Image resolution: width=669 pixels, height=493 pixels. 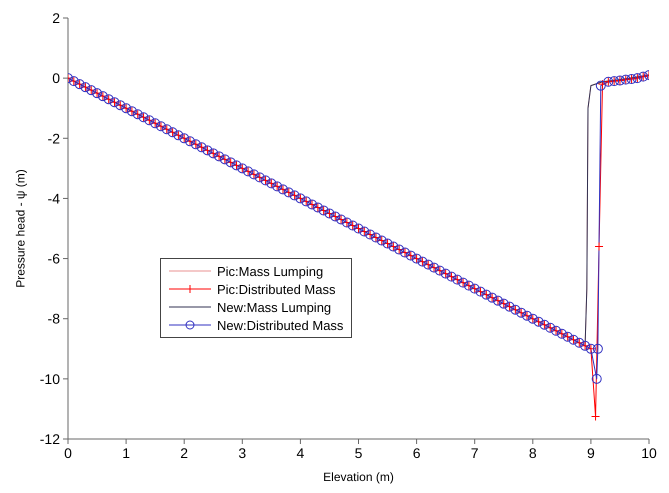 What do you see at coordinates (358, 477) in the screenshot?
I see `x-axis-title: Elevation (m)` at bounding box center [358, 477].